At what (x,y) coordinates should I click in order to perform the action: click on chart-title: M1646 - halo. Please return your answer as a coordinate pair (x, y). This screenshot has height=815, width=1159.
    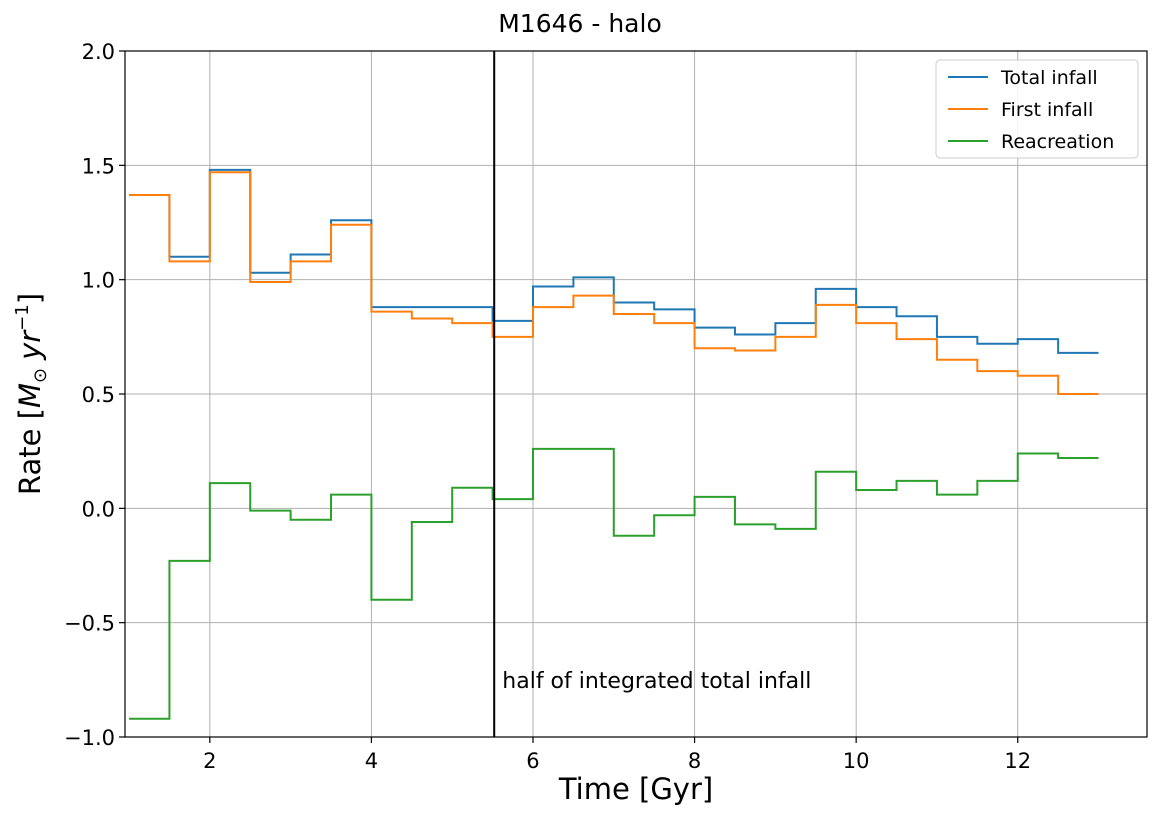
    Looking at the image, I should click on (580, 23).